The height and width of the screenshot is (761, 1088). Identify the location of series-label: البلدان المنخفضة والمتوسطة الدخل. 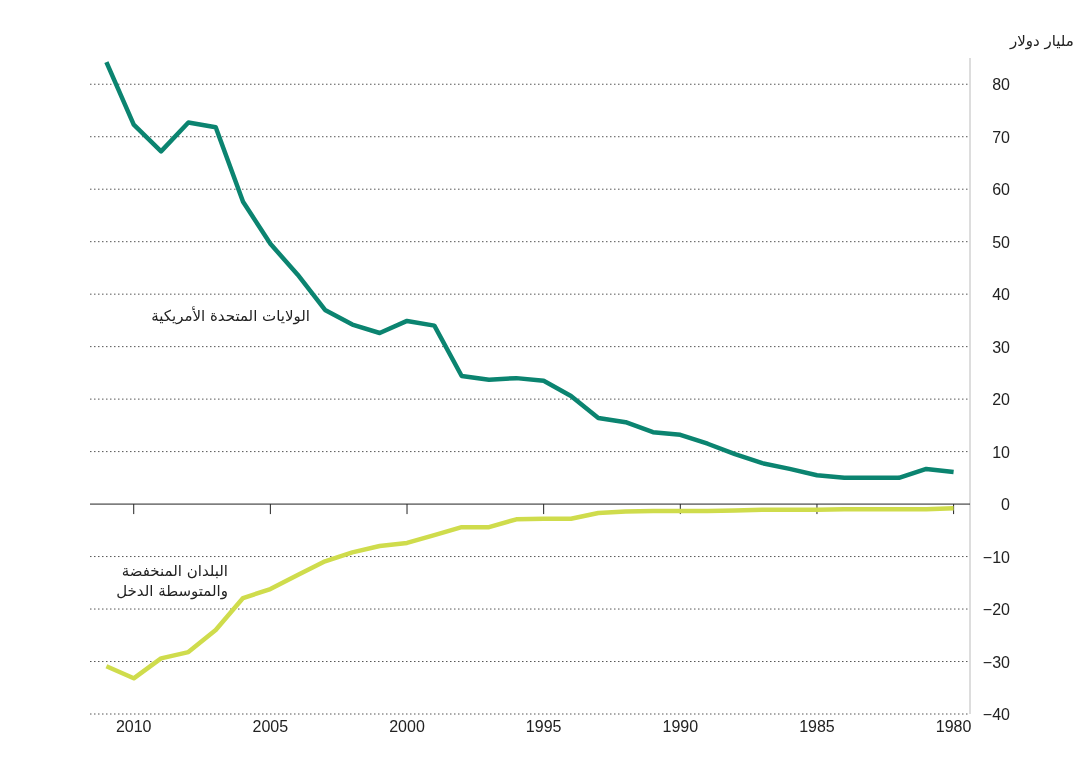
(171, 581).